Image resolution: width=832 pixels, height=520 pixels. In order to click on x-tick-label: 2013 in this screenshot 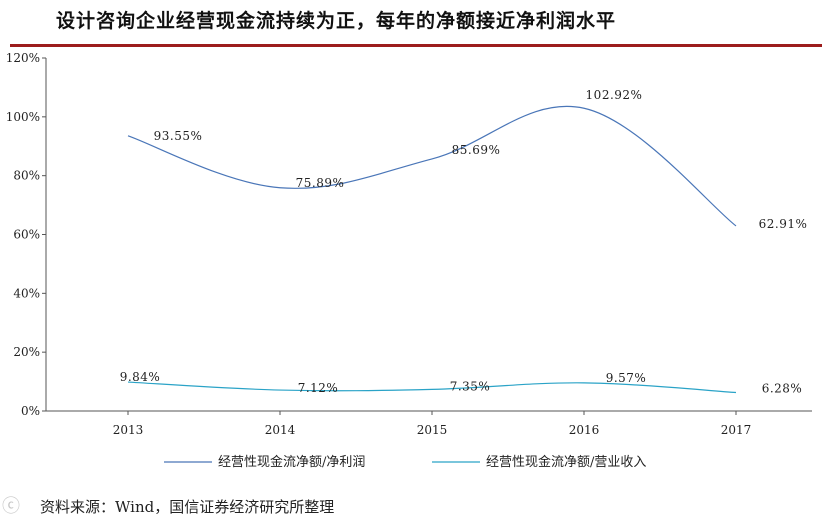, I will do `click(128, 430)`.